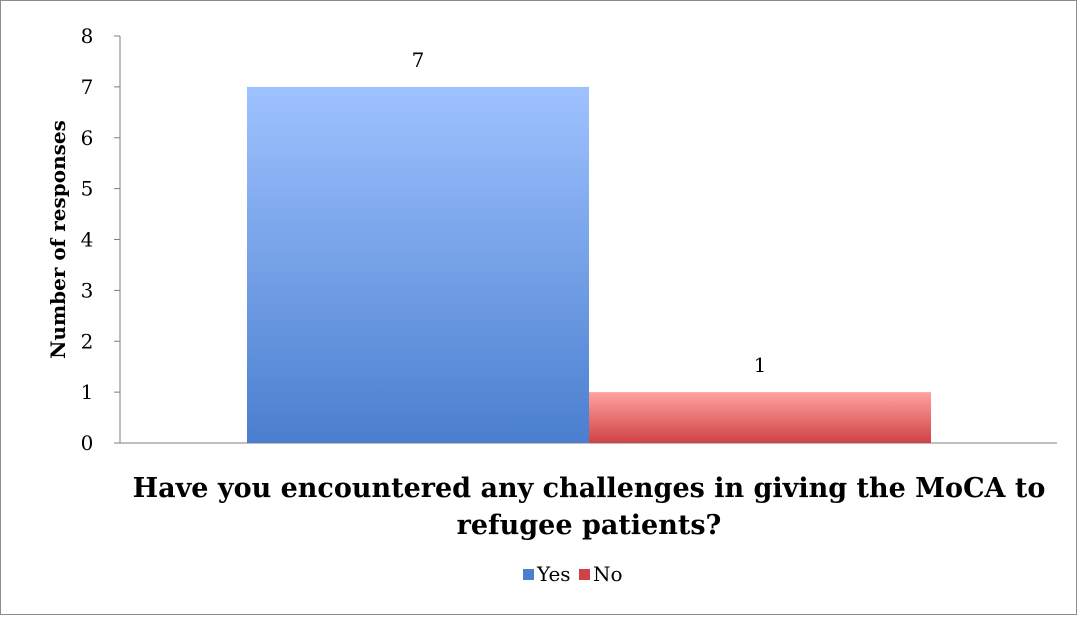 This screenshot has width=1077, height=619. I want to click on legend-label-yes: Yes, so click(553, 574).